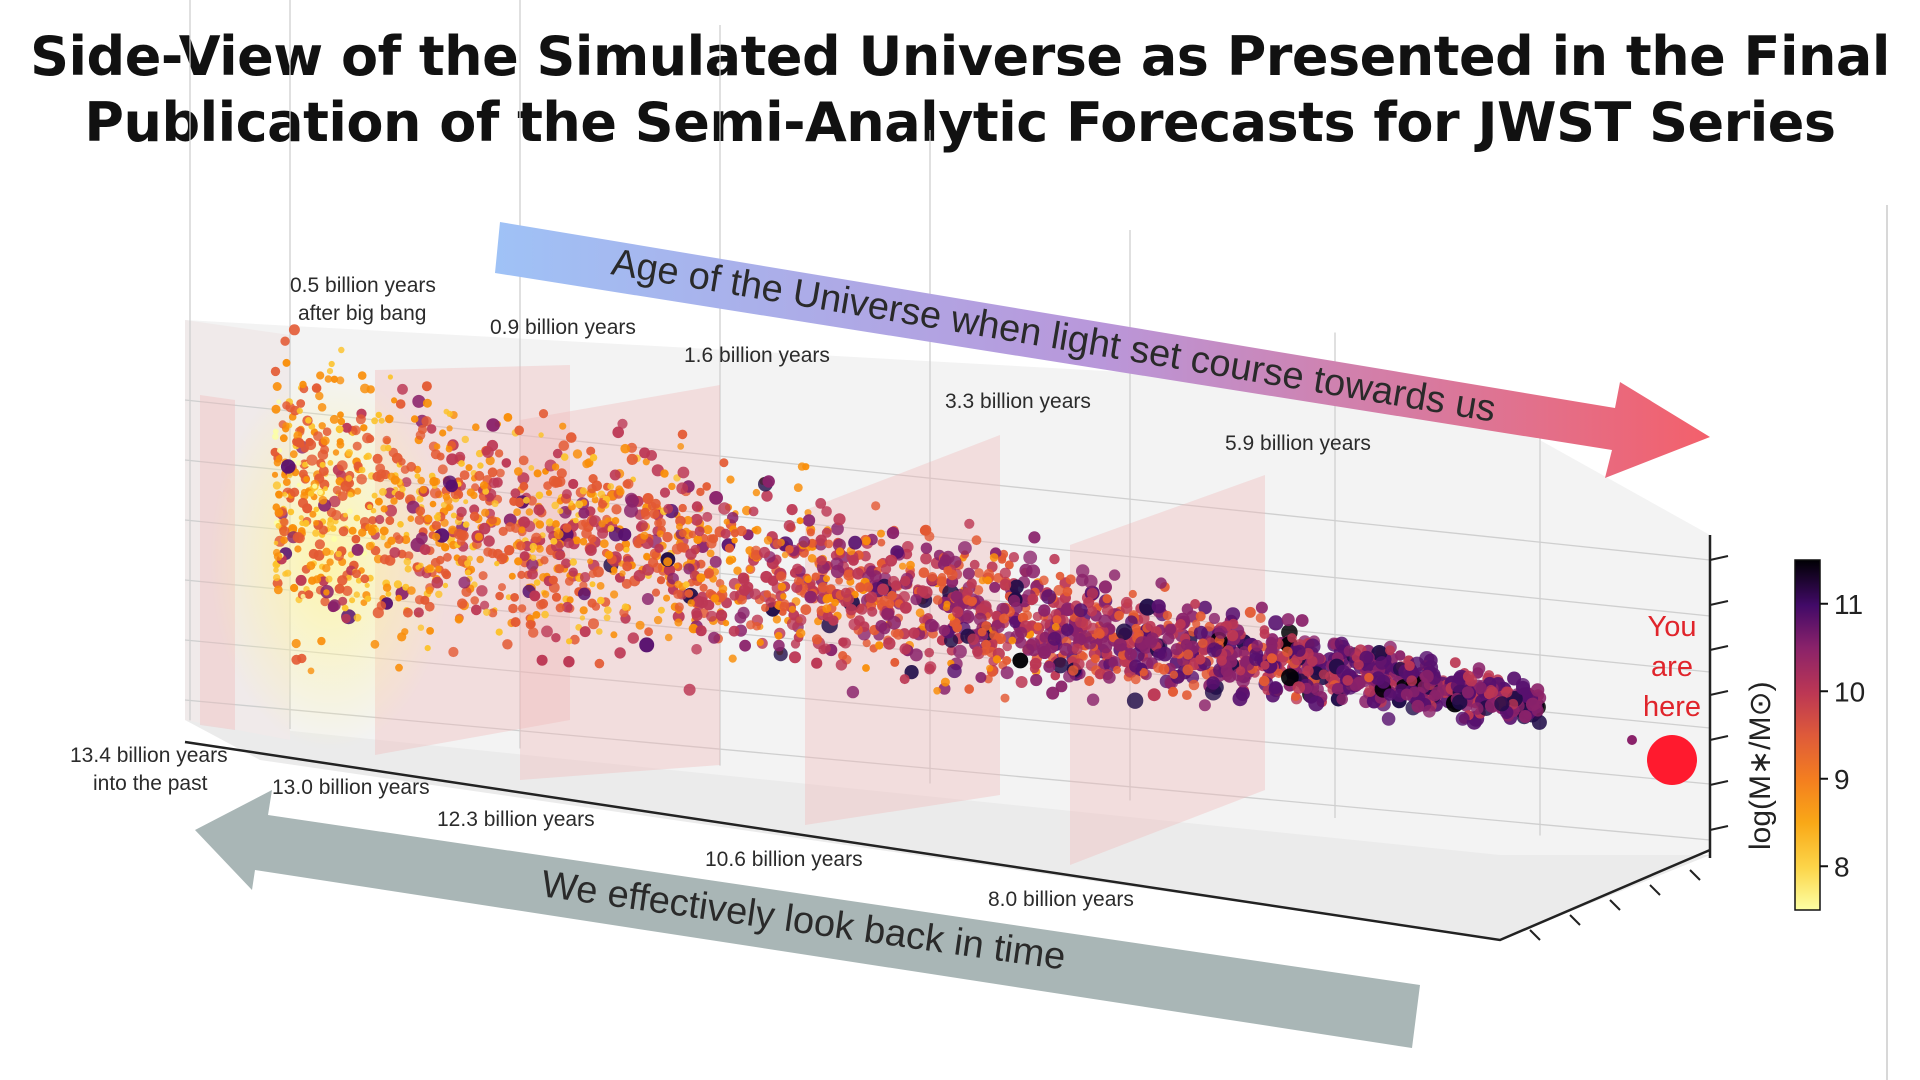  I want to click on depth-axis-tick, so click(1535, 935).